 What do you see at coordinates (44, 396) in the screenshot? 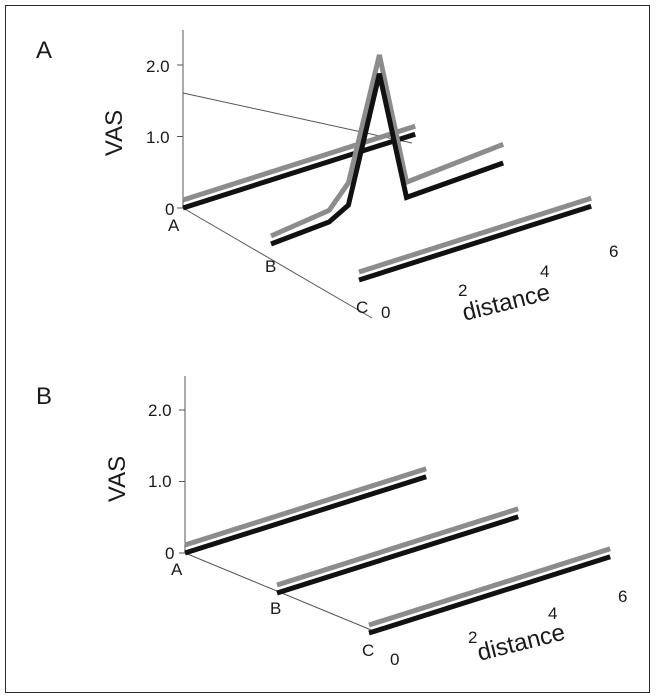
I see `panel-label: B` at bounding box center [44, 396].